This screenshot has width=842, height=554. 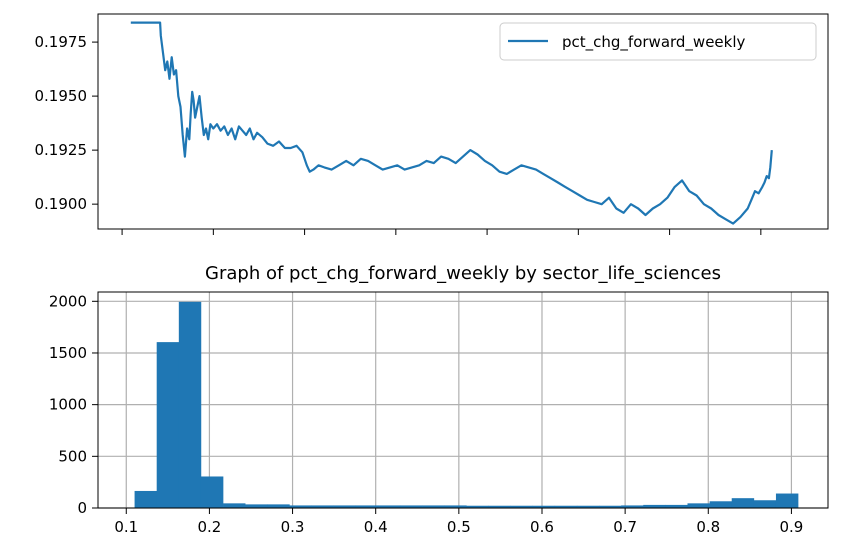 What do you see at coordinates (459, 527) in the screenshot?
I see `histogram-x-tick-label: 0.5` at bounding box center [459, 527].